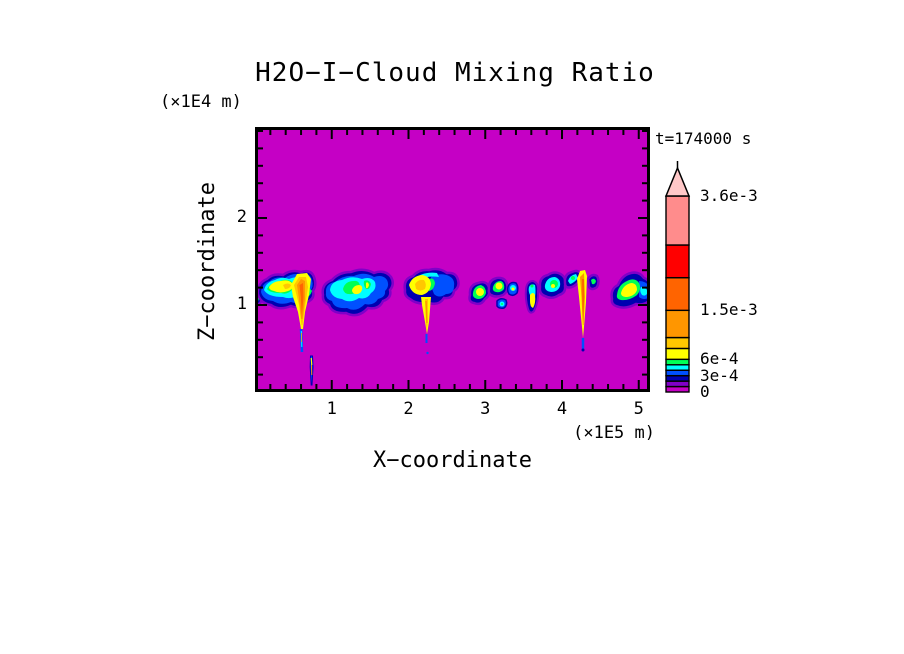 The height and width of the screenshot is (654, 904). Describe the element at coordinates (241, 217) in the screenshot. I see `y-tick-label: 2` at that location.